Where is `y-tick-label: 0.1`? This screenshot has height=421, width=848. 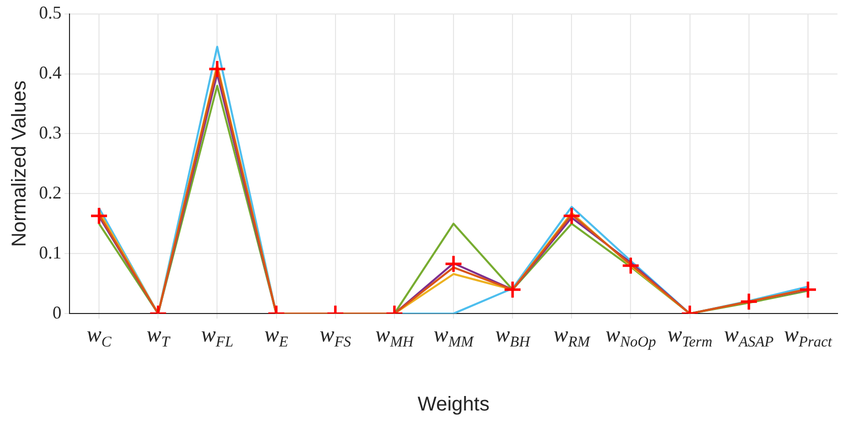 y-tick-label: 0.1 is located at coordinates (50, 252).